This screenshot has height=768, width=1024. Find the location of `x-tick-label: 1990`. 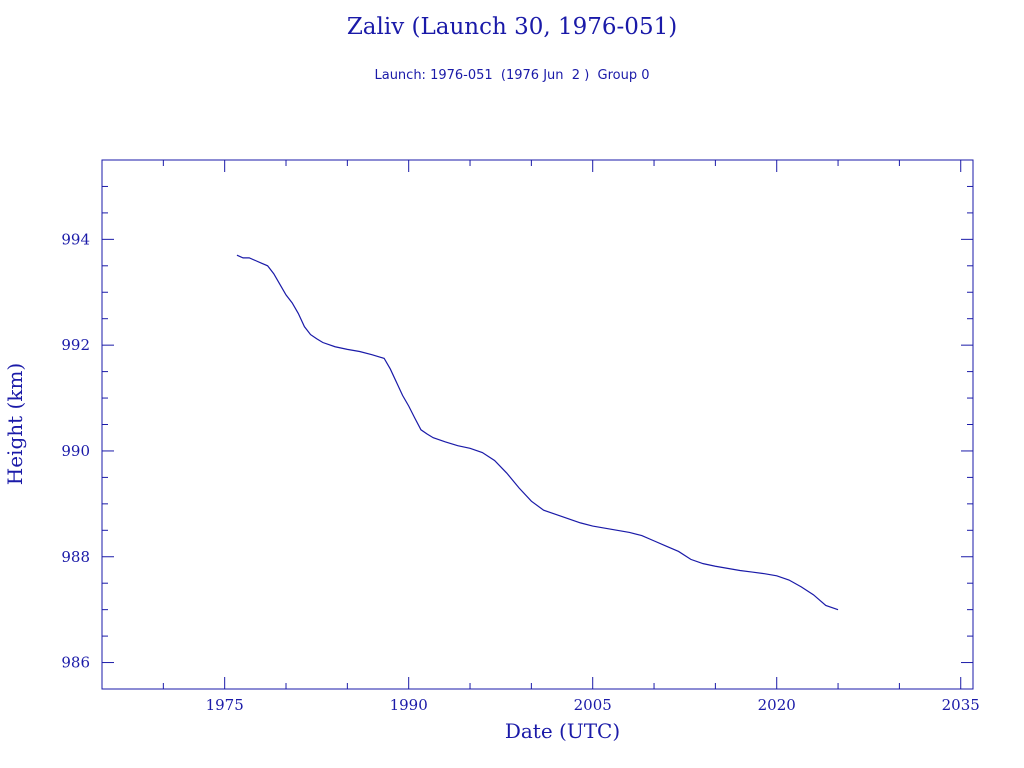

x-tick-label: 1990 is located at coordinates (409, 705).